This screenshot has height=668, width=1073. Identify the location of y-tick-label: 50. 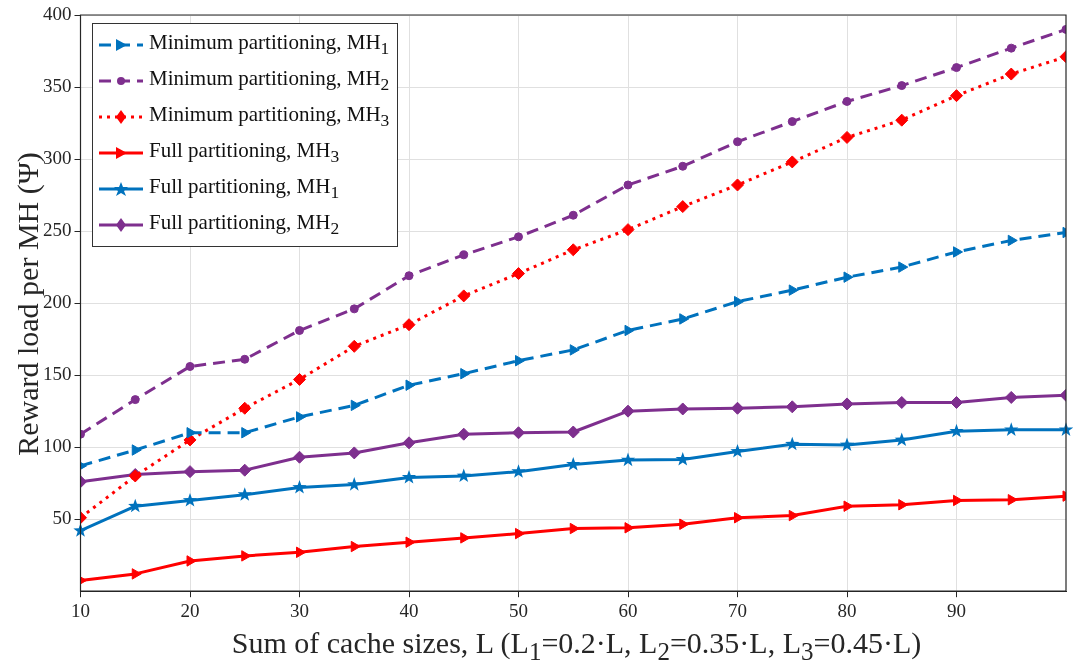
(62, 518).